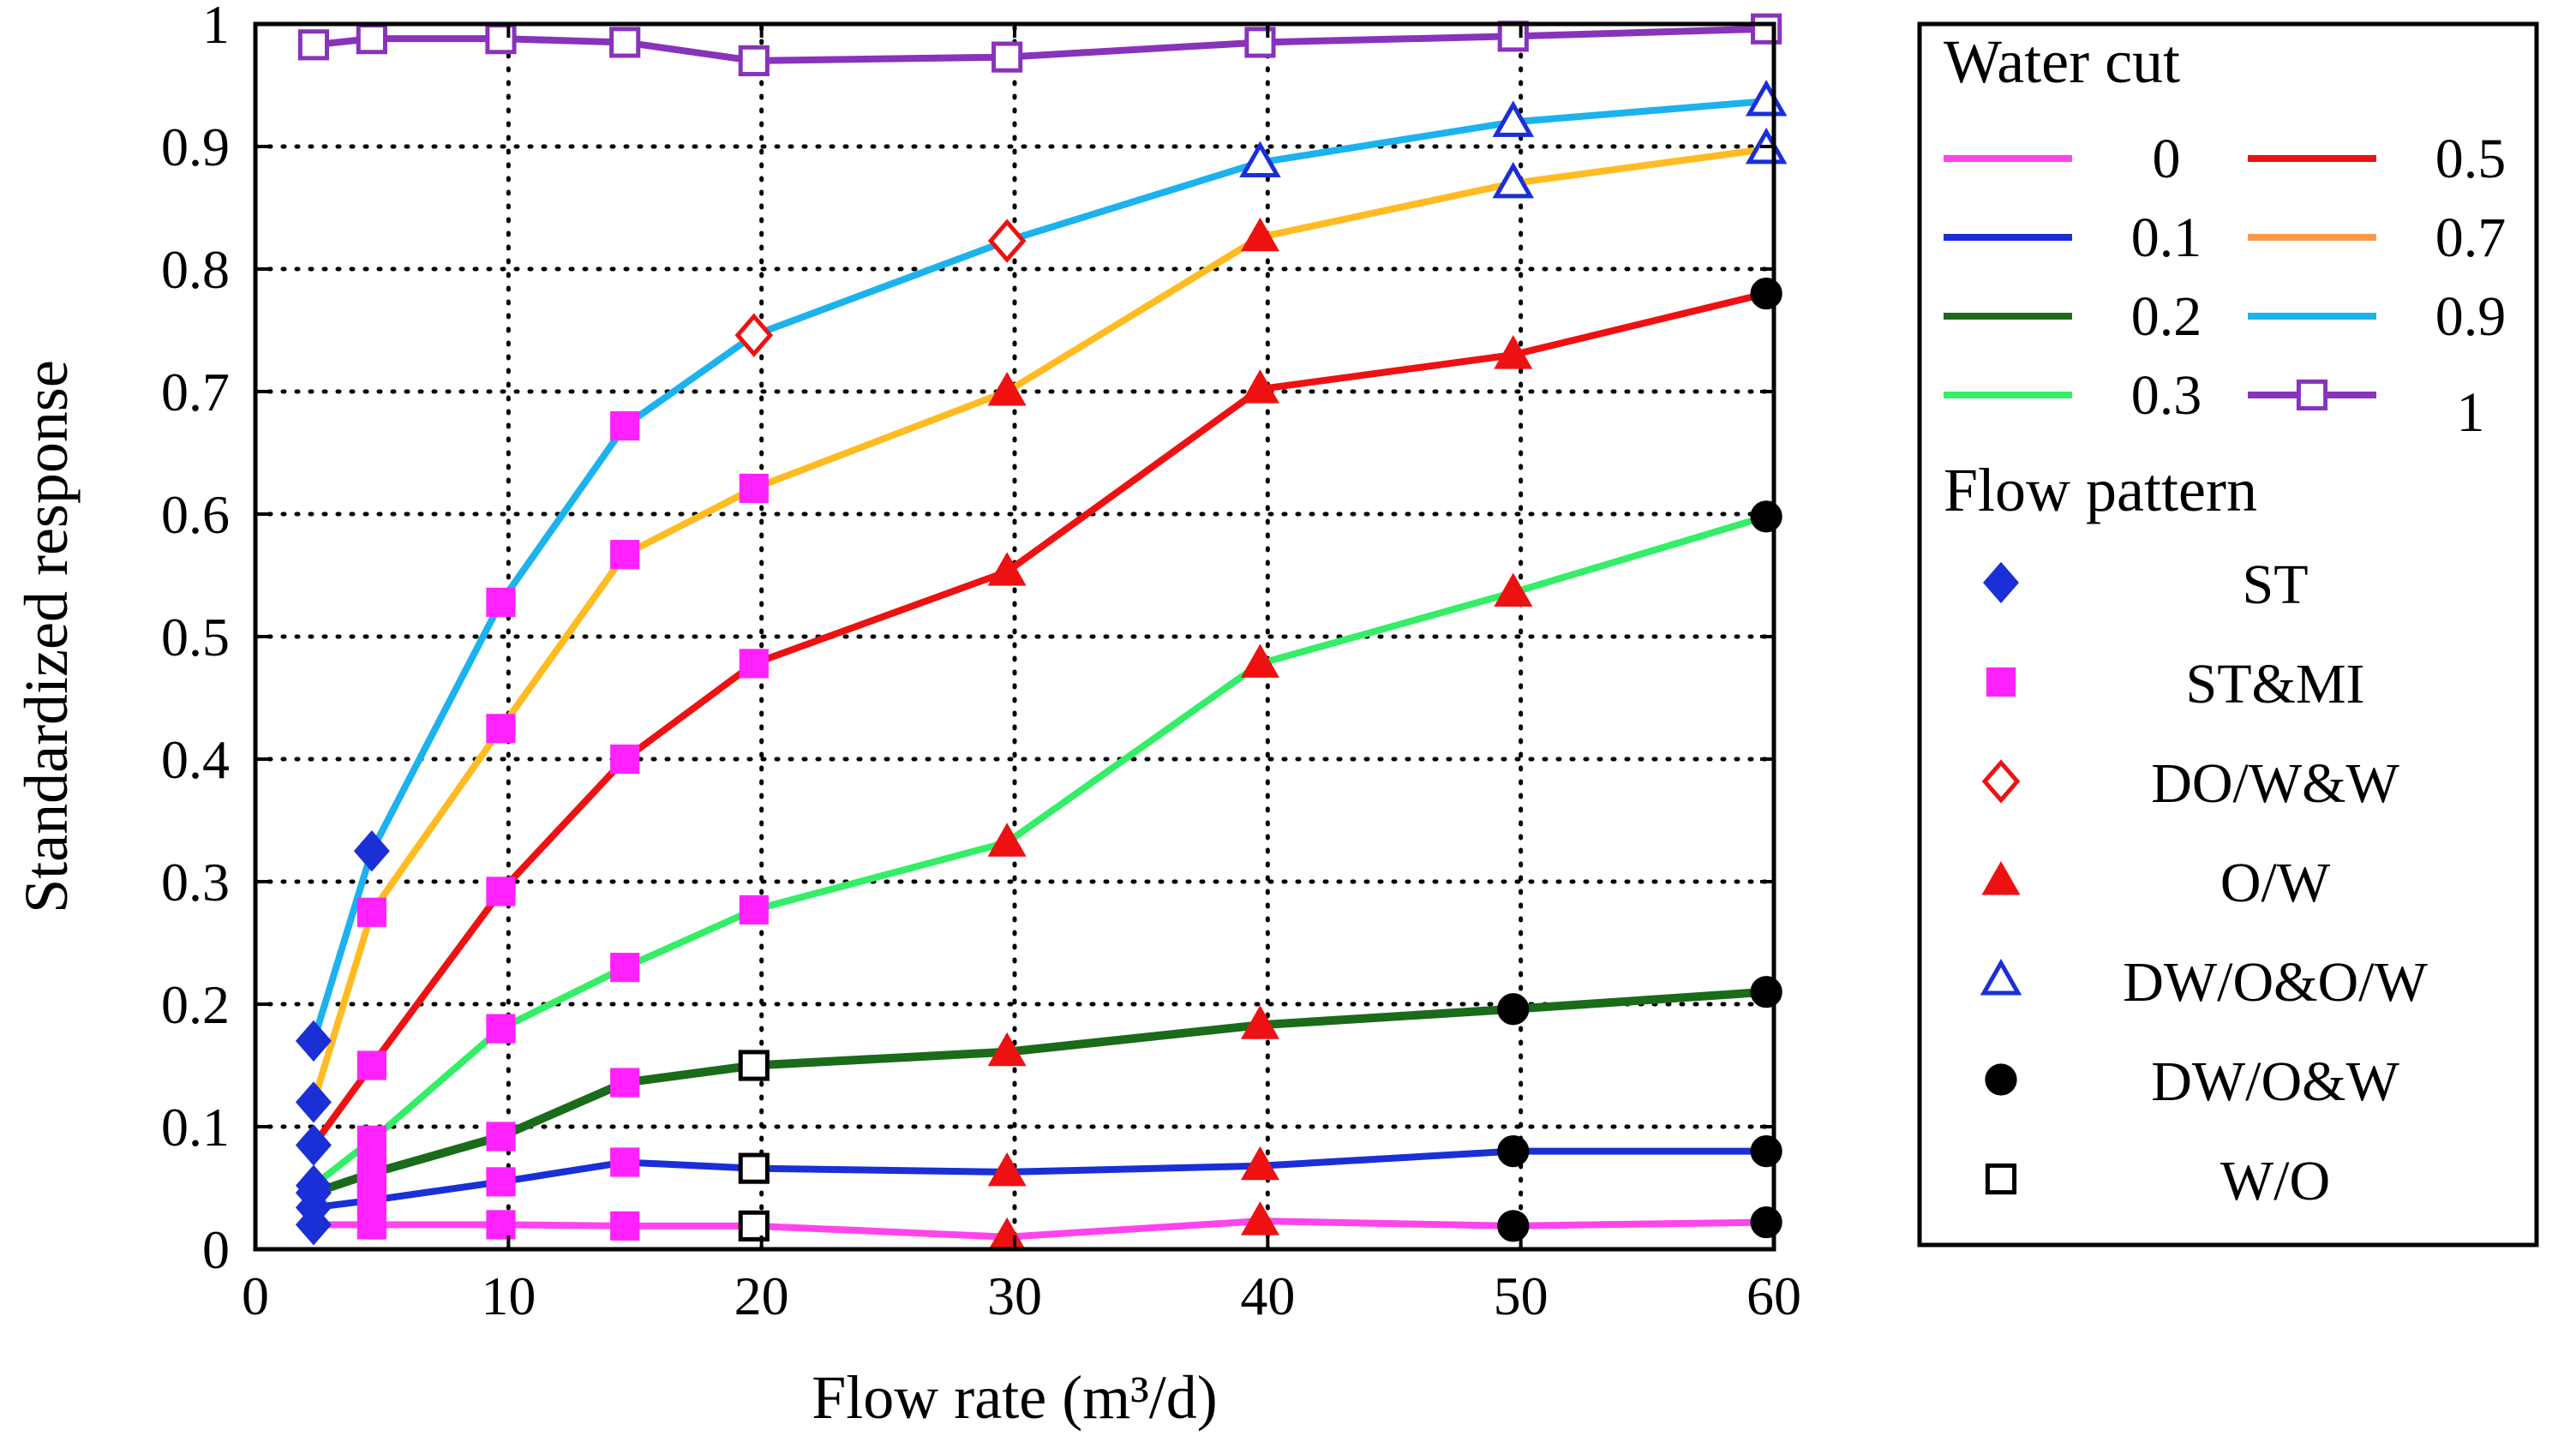  What do you see at coordinates (2274, 684) in the screenshot?
I see `legend-label-STMI: ST&MI` at bounding box center [2274, 684].